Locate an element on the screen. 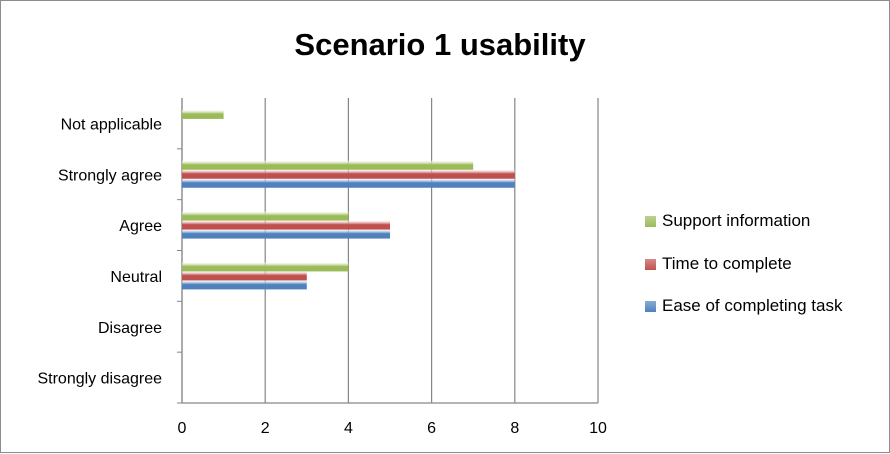 The image size is (890, 454). y-tick-label-neutral: Neutral is located at coordinates (136, 277).